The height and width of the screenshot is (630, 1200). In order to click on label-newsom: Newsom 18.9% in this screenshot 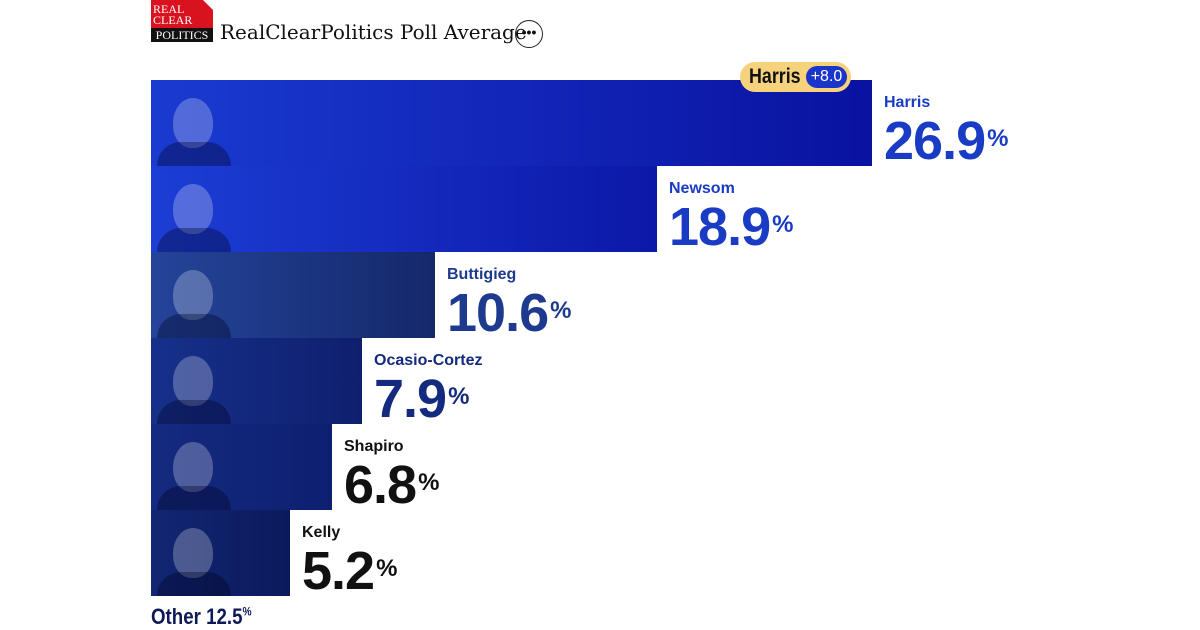, I will do `click(731, 218)`.